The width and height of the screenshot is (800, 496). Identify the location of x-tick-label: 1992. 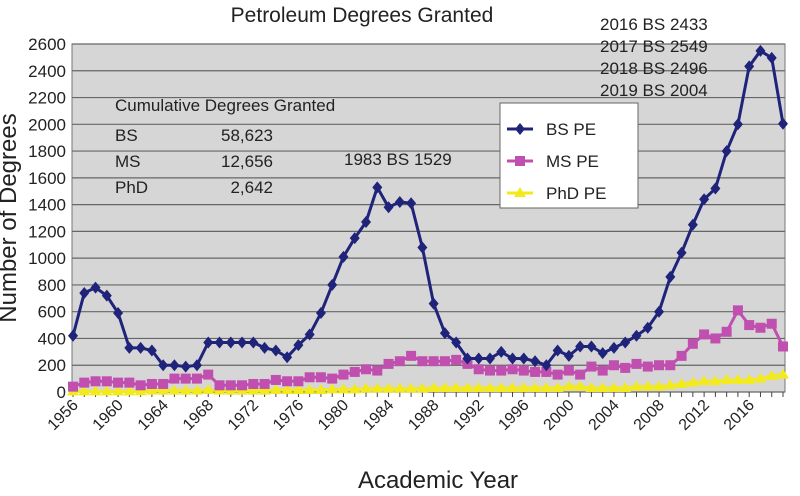
(468, 415).